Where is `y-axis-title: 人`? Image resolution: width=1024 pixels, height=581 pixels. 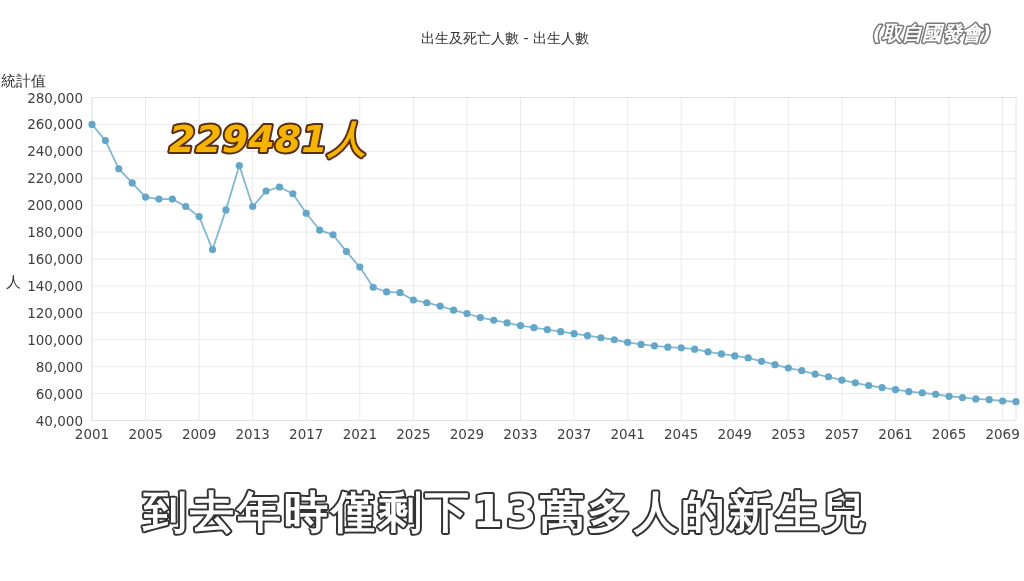
y-axis-title: 人 is located at coordinates (13, 282).